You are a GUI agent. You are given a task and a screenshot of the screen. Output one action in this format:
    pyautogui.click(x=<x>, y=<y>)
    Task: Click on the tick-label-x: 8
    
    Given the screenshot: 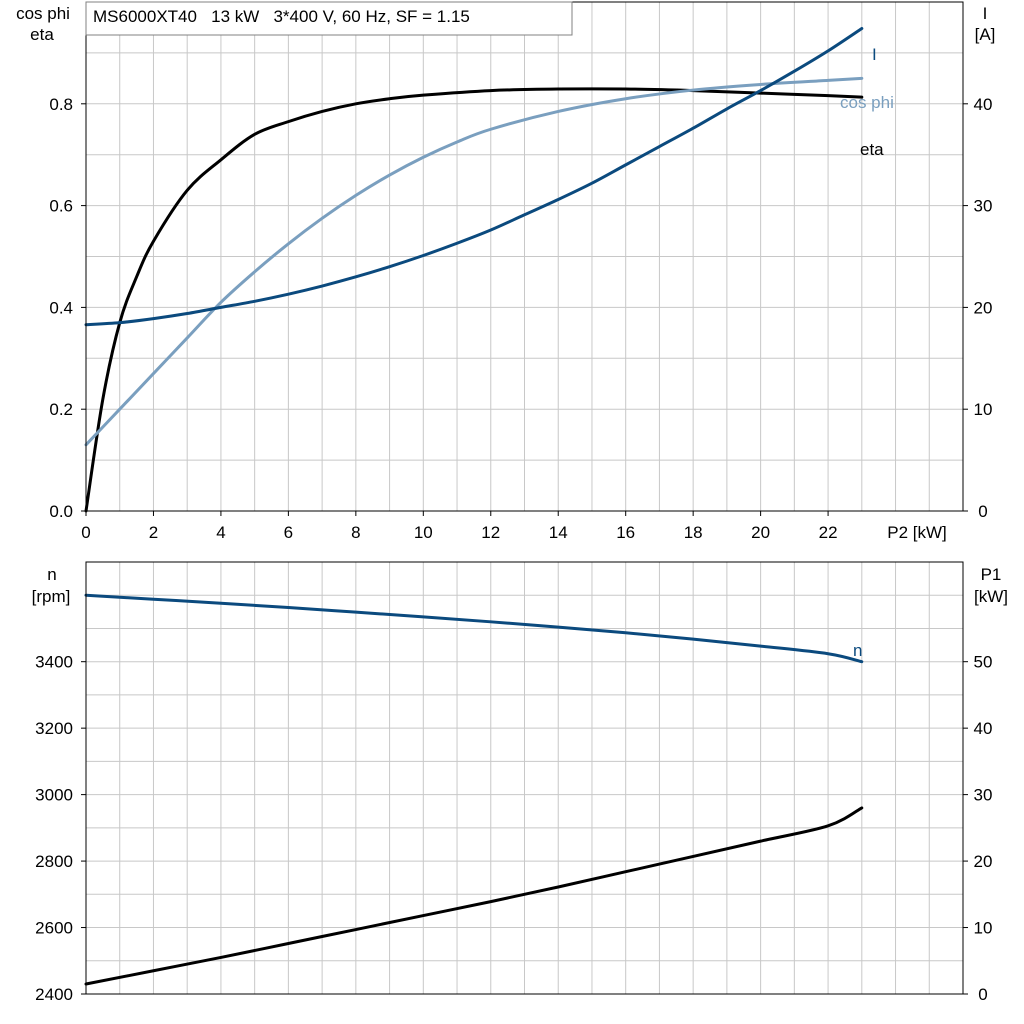 What is the action you would take?
    pyautogui.click(x=355, y=532)
    